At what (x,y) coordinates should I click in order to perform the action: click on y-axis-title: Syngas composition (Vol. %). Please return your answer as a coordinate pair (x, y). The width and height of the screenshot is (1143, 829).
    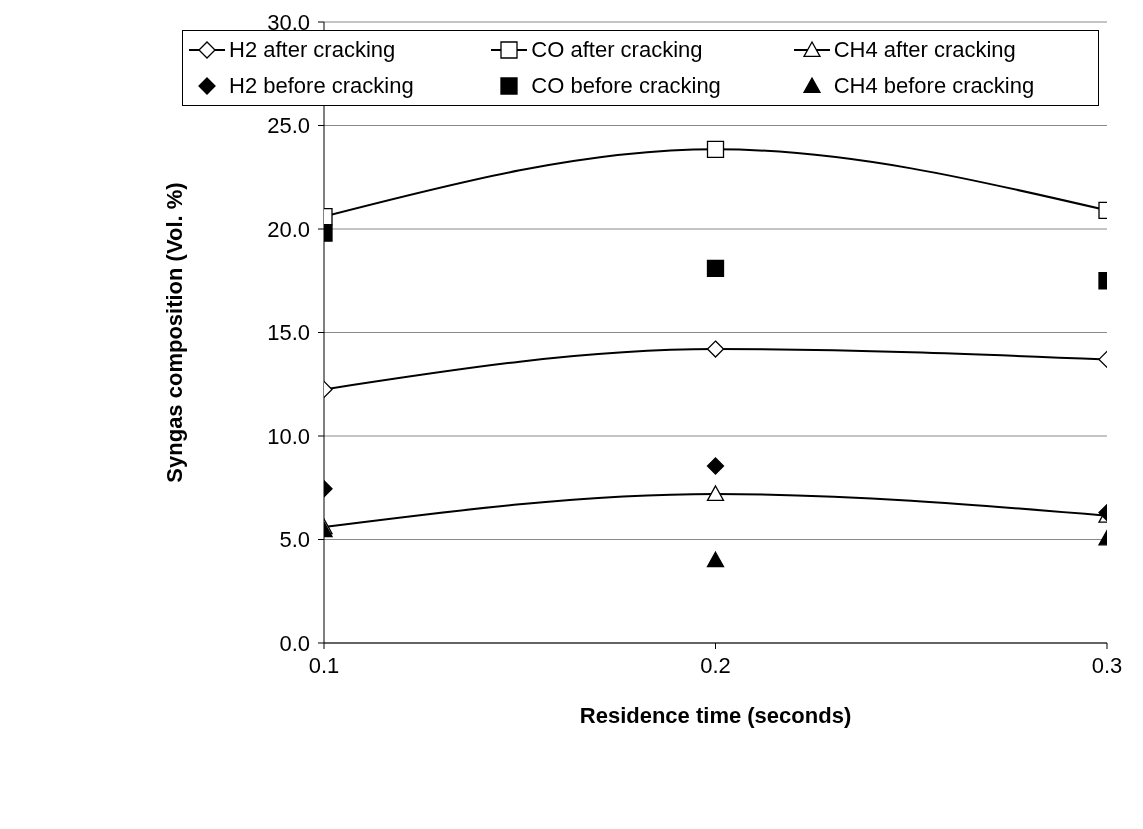
    Looking at the image, I should click on (174, 332).